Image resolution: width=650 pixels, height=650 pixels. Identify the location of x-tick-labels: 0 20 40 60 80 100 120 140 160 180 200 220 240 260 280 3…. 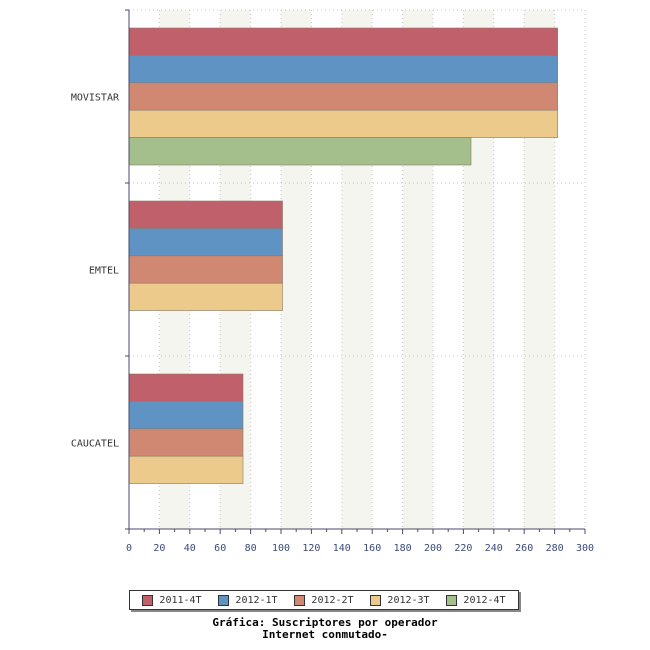
(360, 548).